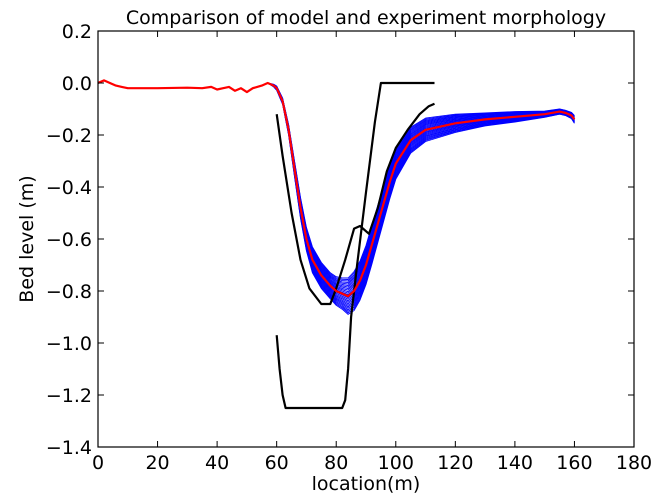  What do you see at coordinates (336, 463) in the screenshot?
I see `x-tick-label: 80` at bounding box center [336, 463].